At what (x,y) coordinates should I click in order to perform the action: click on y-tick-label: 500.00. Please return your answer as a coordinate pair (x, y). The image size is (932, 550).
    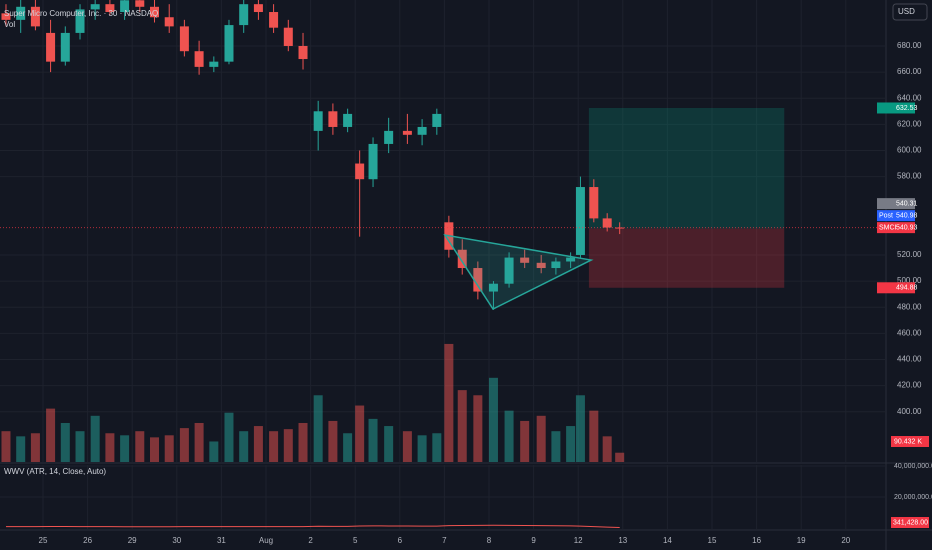
    Looking at the image, I should click on (909, 280).